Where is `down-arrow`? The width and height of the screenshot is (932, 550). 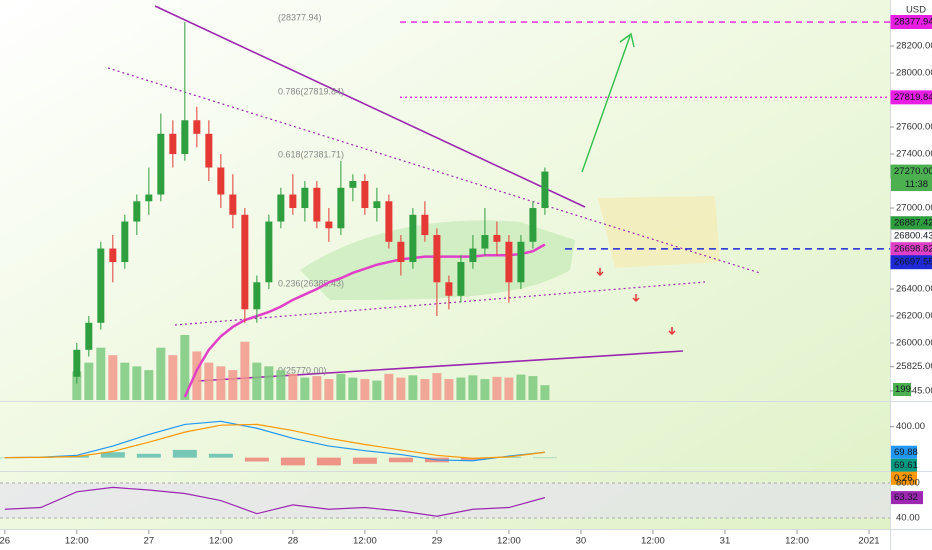 down-arrow is located at coordinates (636, 302).